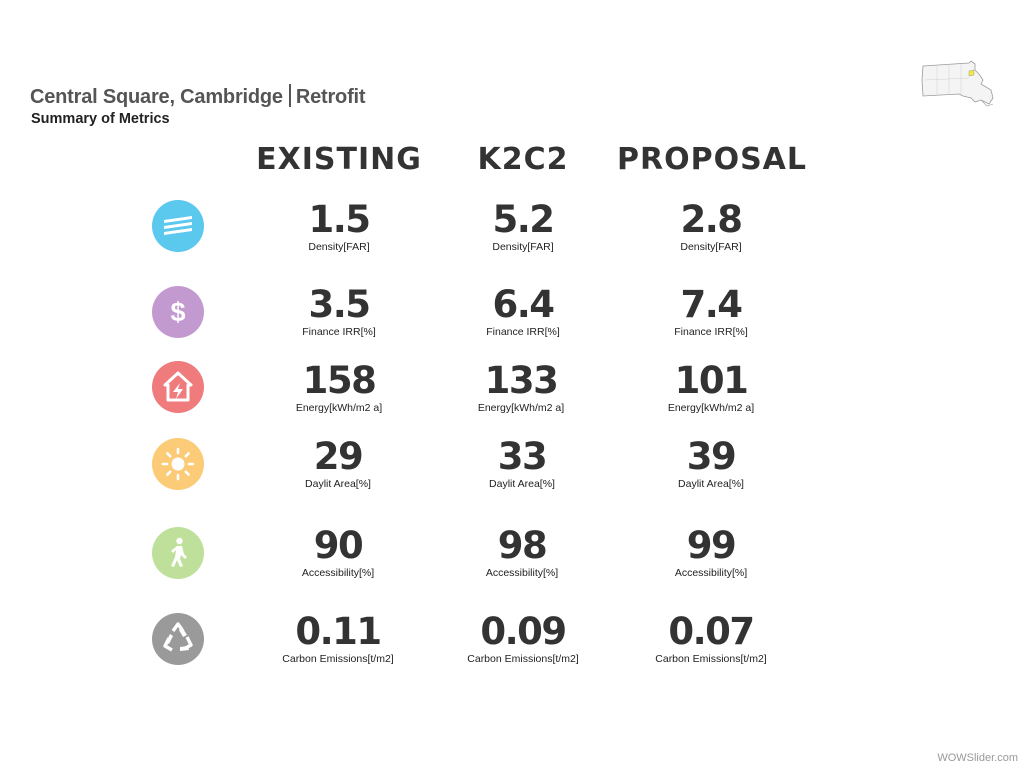  I want to click on location-name: Central Square, Cambridge, so click(156, 97).